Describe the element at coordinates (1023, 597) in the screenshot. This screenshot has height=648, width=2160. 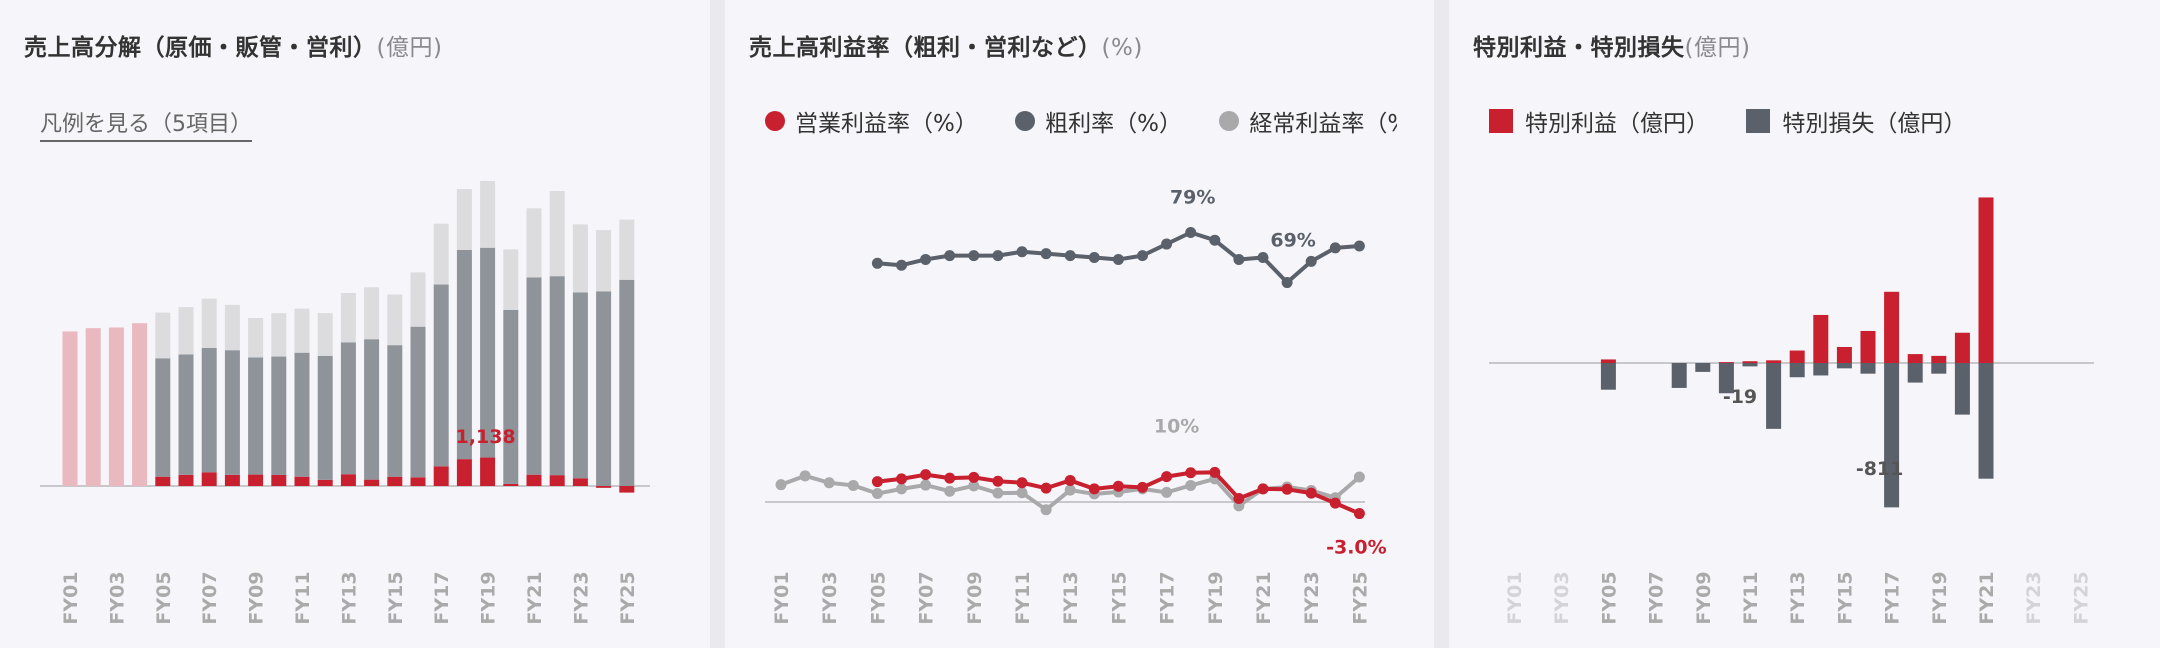
I see `x-tick-label: FY11` at that location.